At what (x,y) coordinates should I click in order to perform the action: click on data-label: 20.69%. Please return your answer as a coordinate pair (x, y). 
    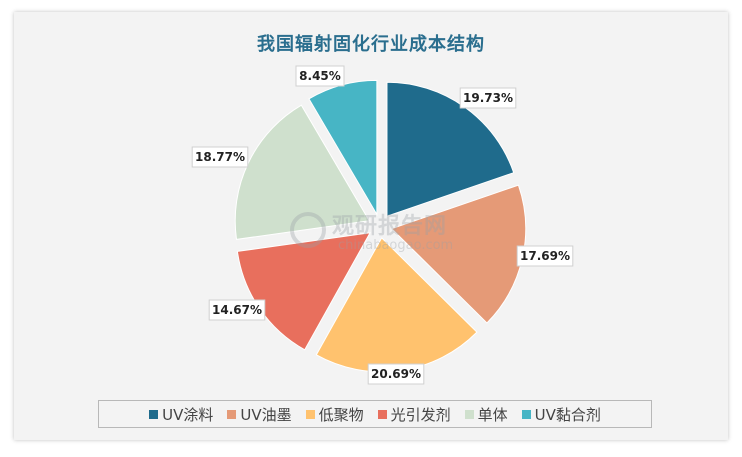
    Looking at the image, I should click on (396, 374).